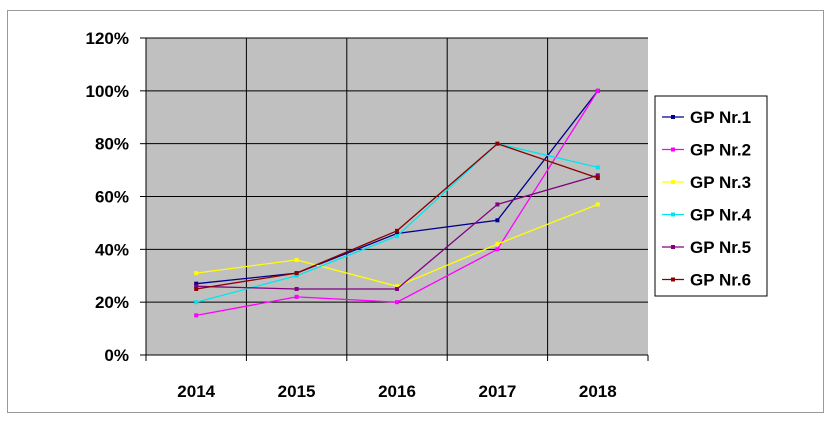 Image resolution: width=834 pixels, height=424 pixels. What do you see at coordinates (112, 144) in the screenshot?
I see `y-tick-label: 80%` at bounding box center [112, 144].